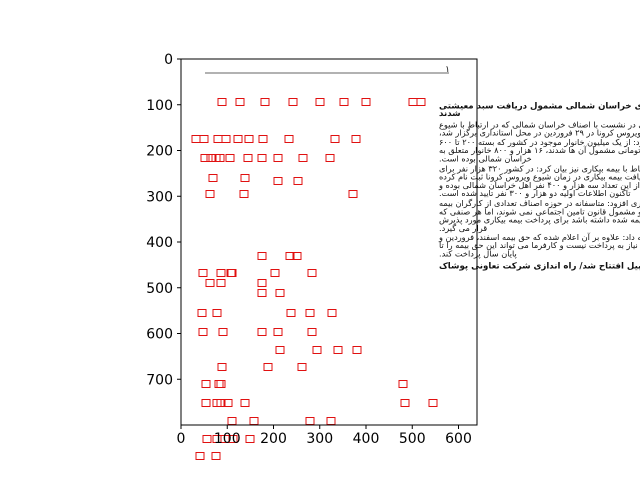  I want to click on y-tick-label-5: 500, so click(159, 289).